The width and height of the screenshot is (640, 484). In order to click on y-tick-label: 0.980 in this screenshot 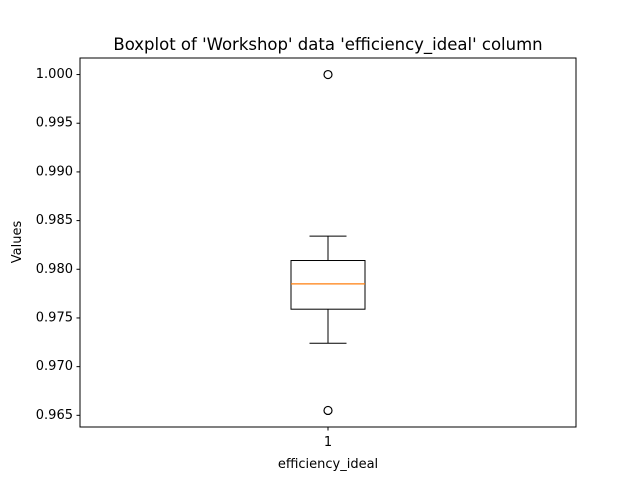, I will do `click(54, 269)`.